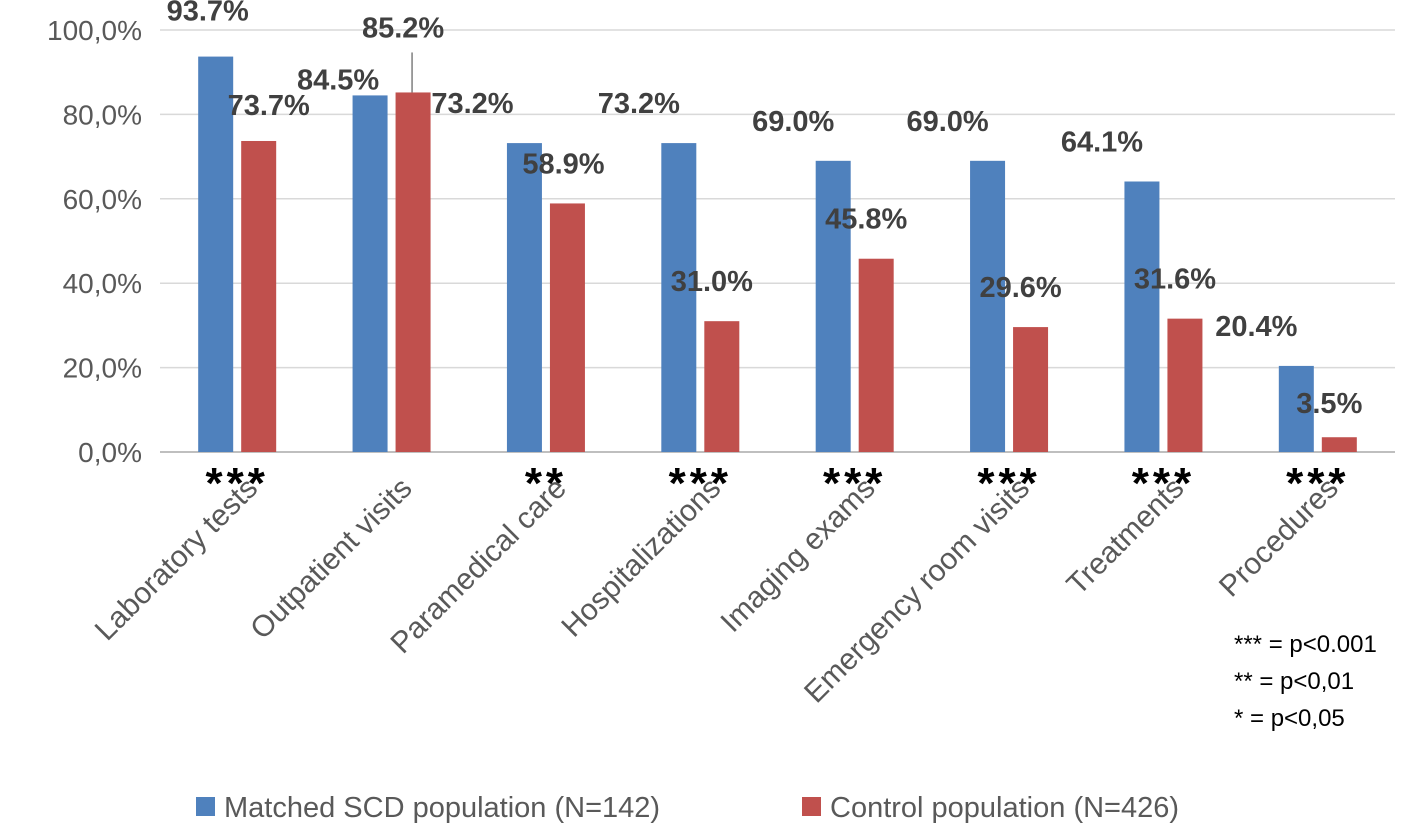 The height and width of the screenshot is (829, 1418). What do you see at coordinates (1289, 718) in the screenshot?
I see `significance-key-item: * = p<0,05` at bounding box center [1289, 718].